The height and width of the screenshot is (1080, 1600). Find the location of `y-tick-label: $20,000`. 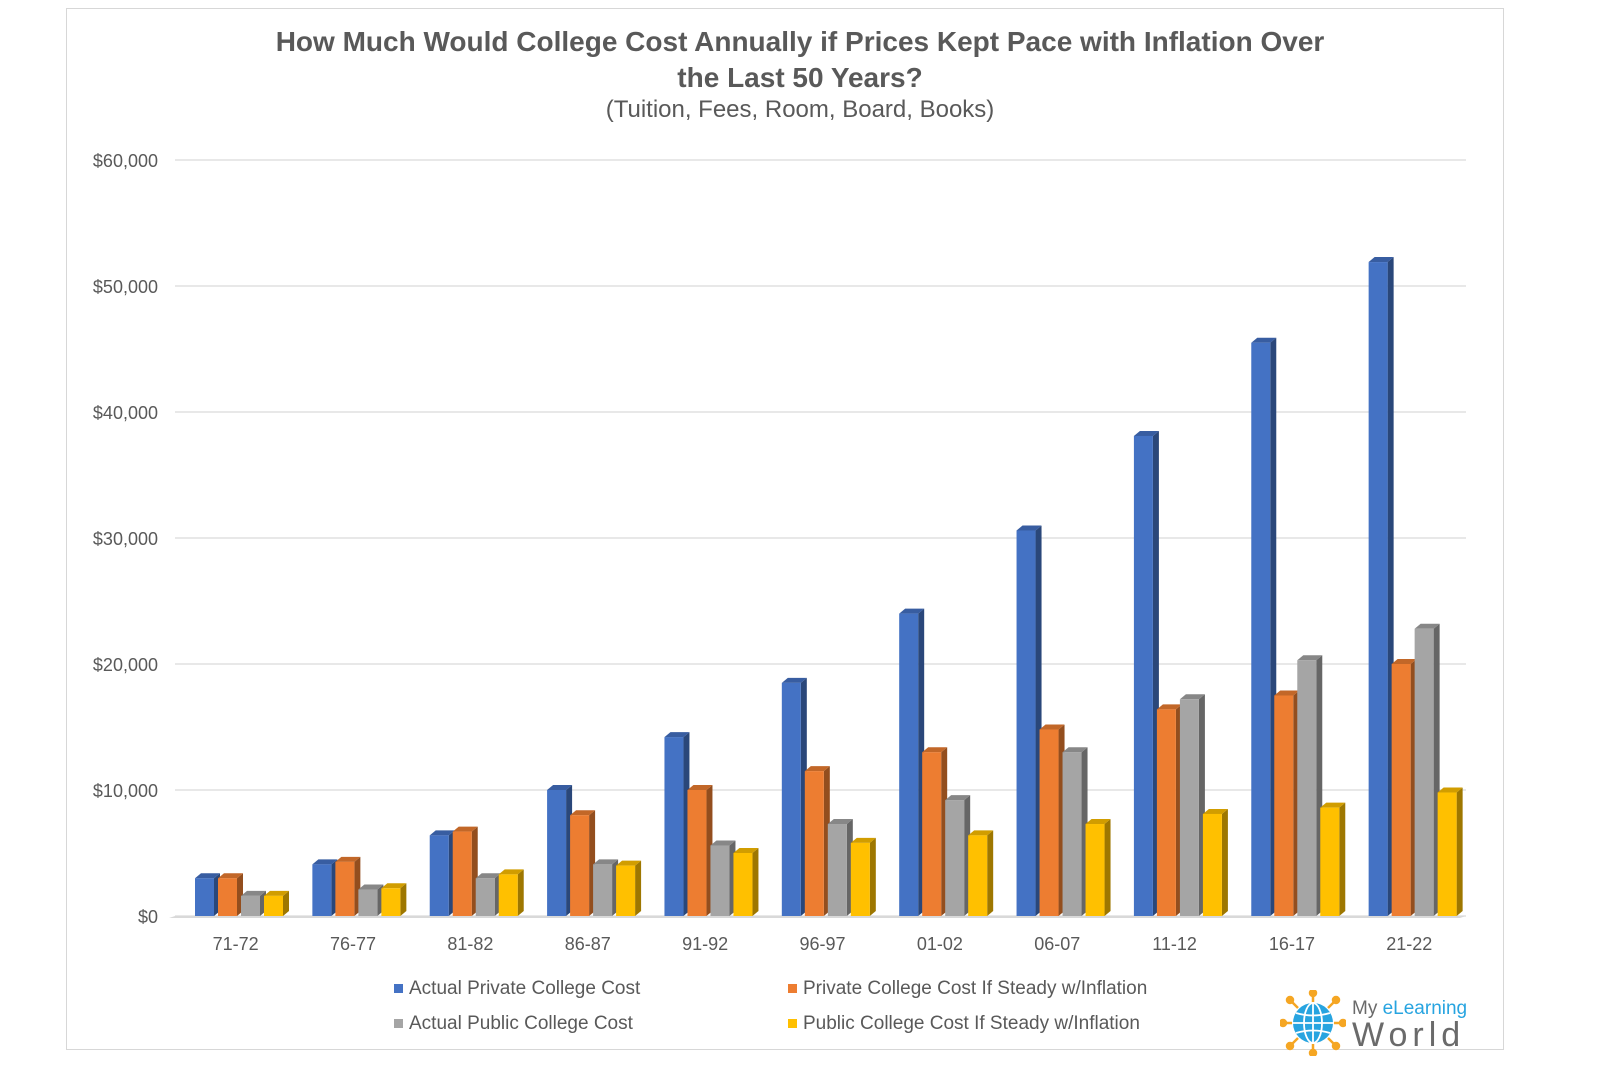

y-tick-label: $20,000 is located at coordinates (125, 665).